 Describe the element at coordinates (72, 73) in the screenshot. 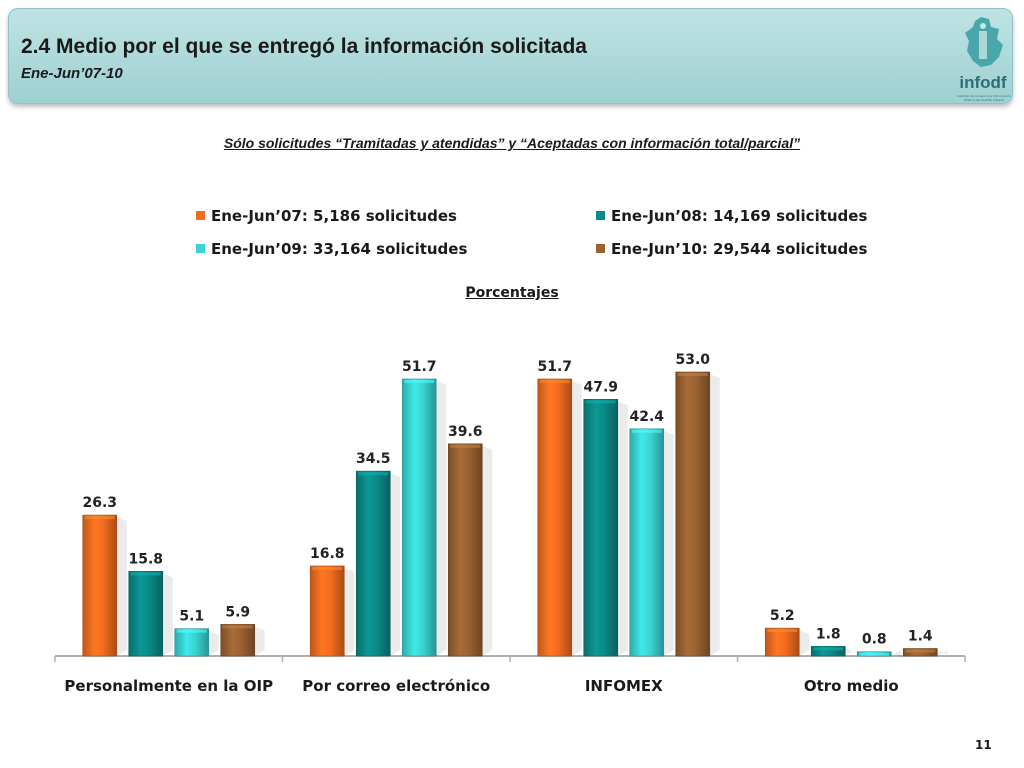

I see `page-subtitle: Ene-Jun’07-10` at that location.